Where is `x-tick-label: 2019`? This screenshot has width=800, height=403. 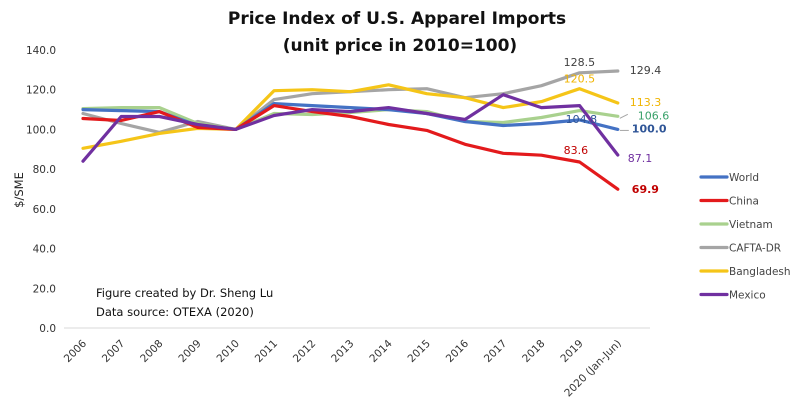 x-tick-label: 2019 is located at coordinates (571, 351).